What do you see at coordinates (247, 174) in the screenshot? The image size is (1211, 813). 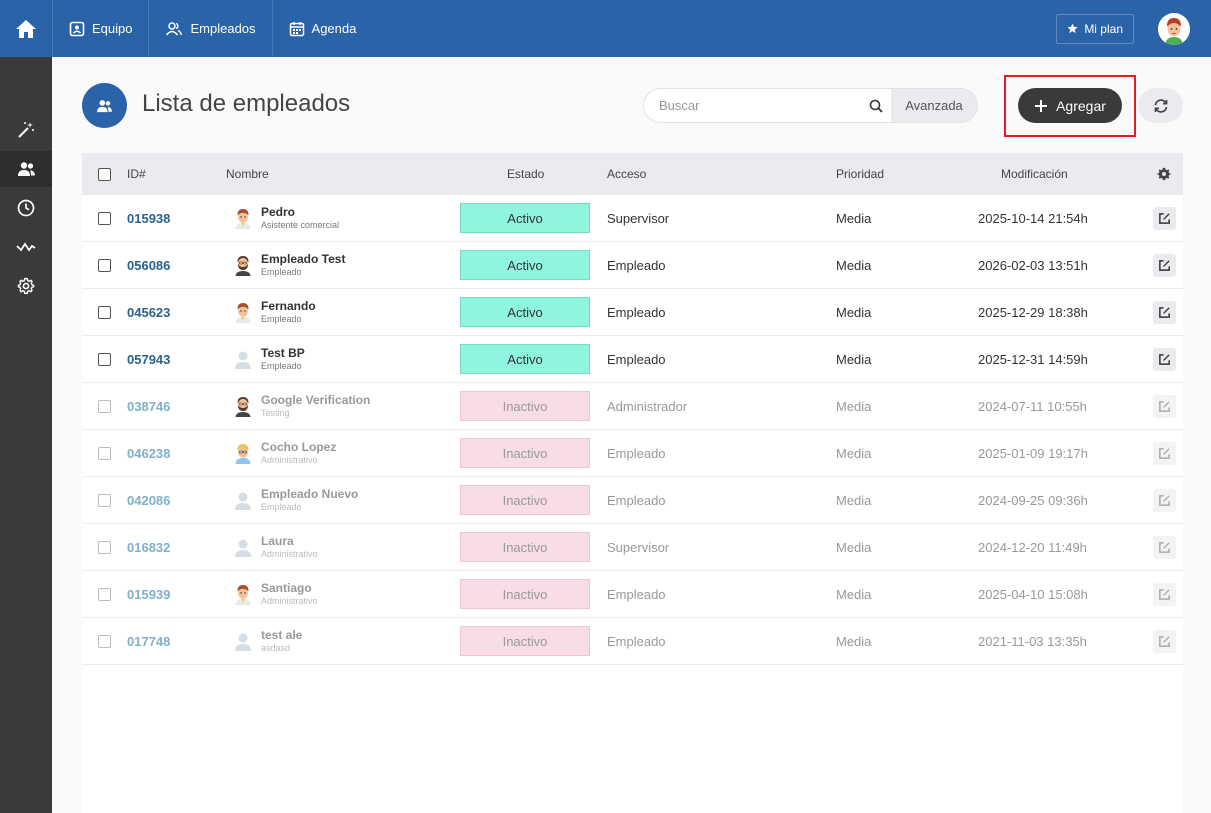 I see `header-name: Nombre` at bounding box center [247, 174].